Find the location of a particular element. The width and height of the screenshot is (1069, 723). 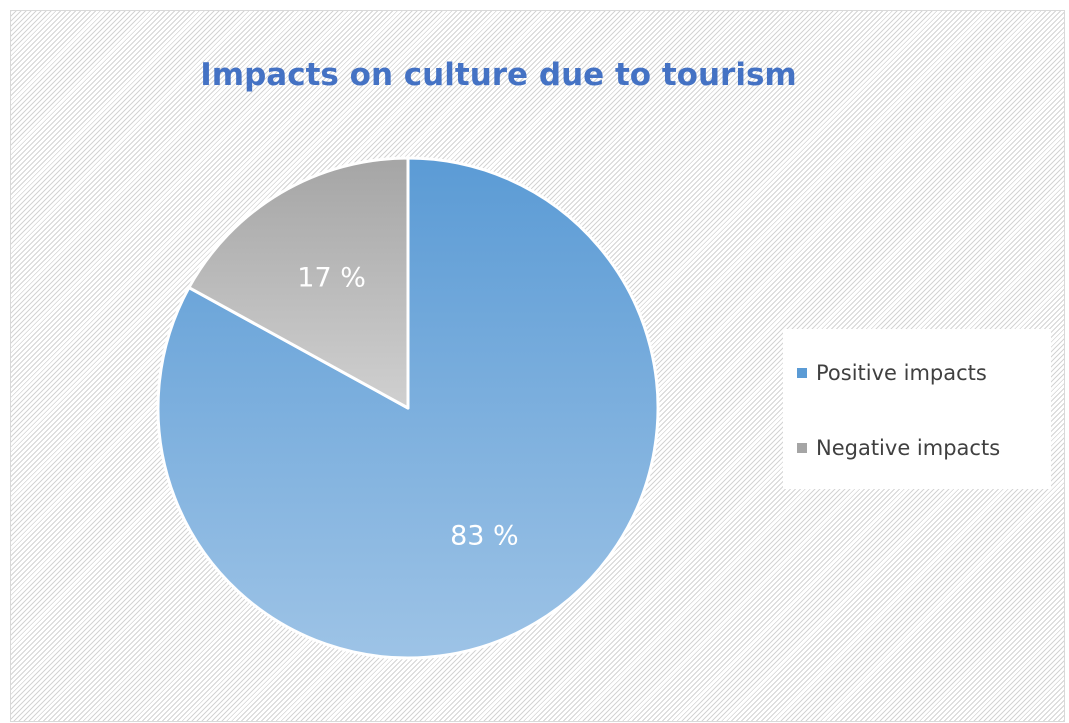

pie-slice-negative-impacts is located at coordinates (298, 283).